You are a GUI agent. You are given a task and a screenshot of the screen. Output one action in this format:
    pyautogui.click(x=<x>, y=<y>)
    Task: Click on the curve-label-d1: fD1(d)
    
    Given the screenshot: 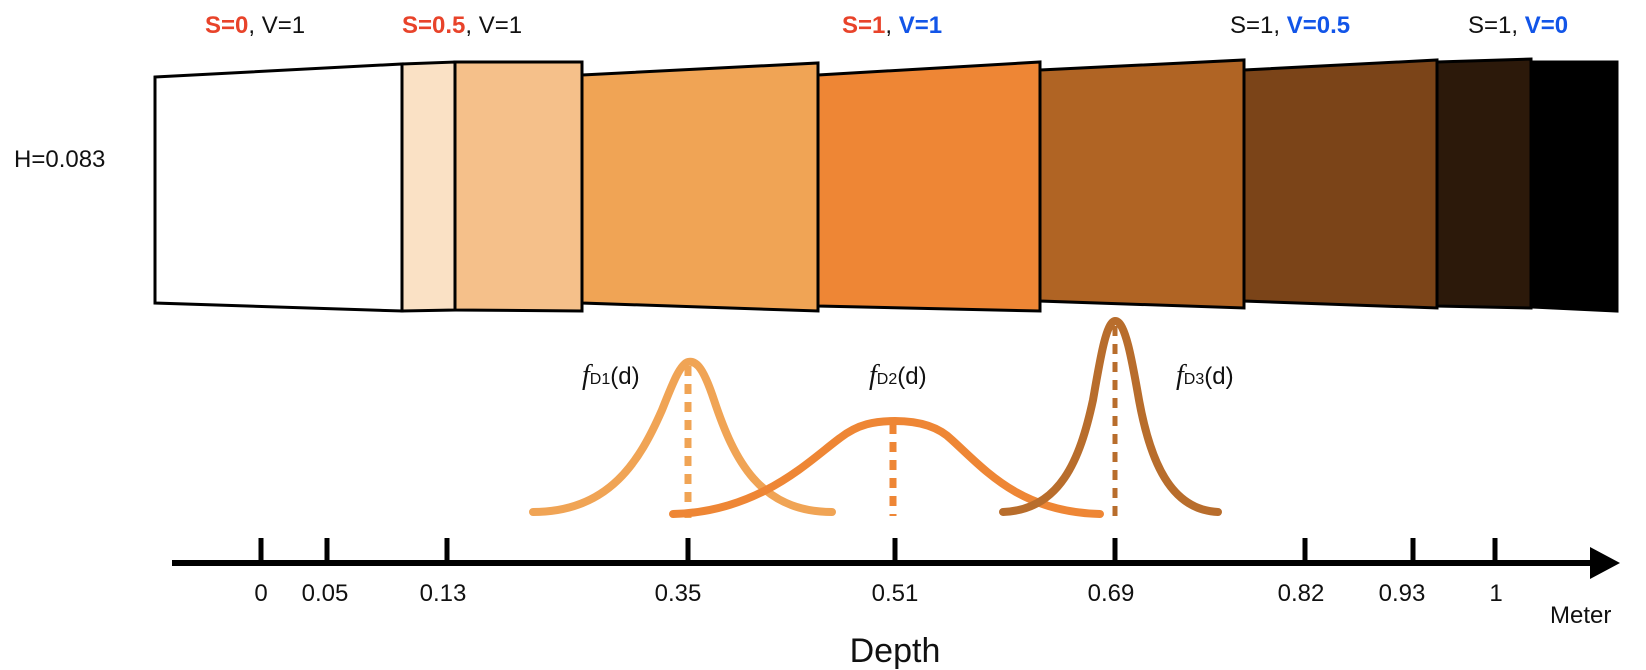 What is the action you would take?
    pyautogui.click(x=611, y=375)
    